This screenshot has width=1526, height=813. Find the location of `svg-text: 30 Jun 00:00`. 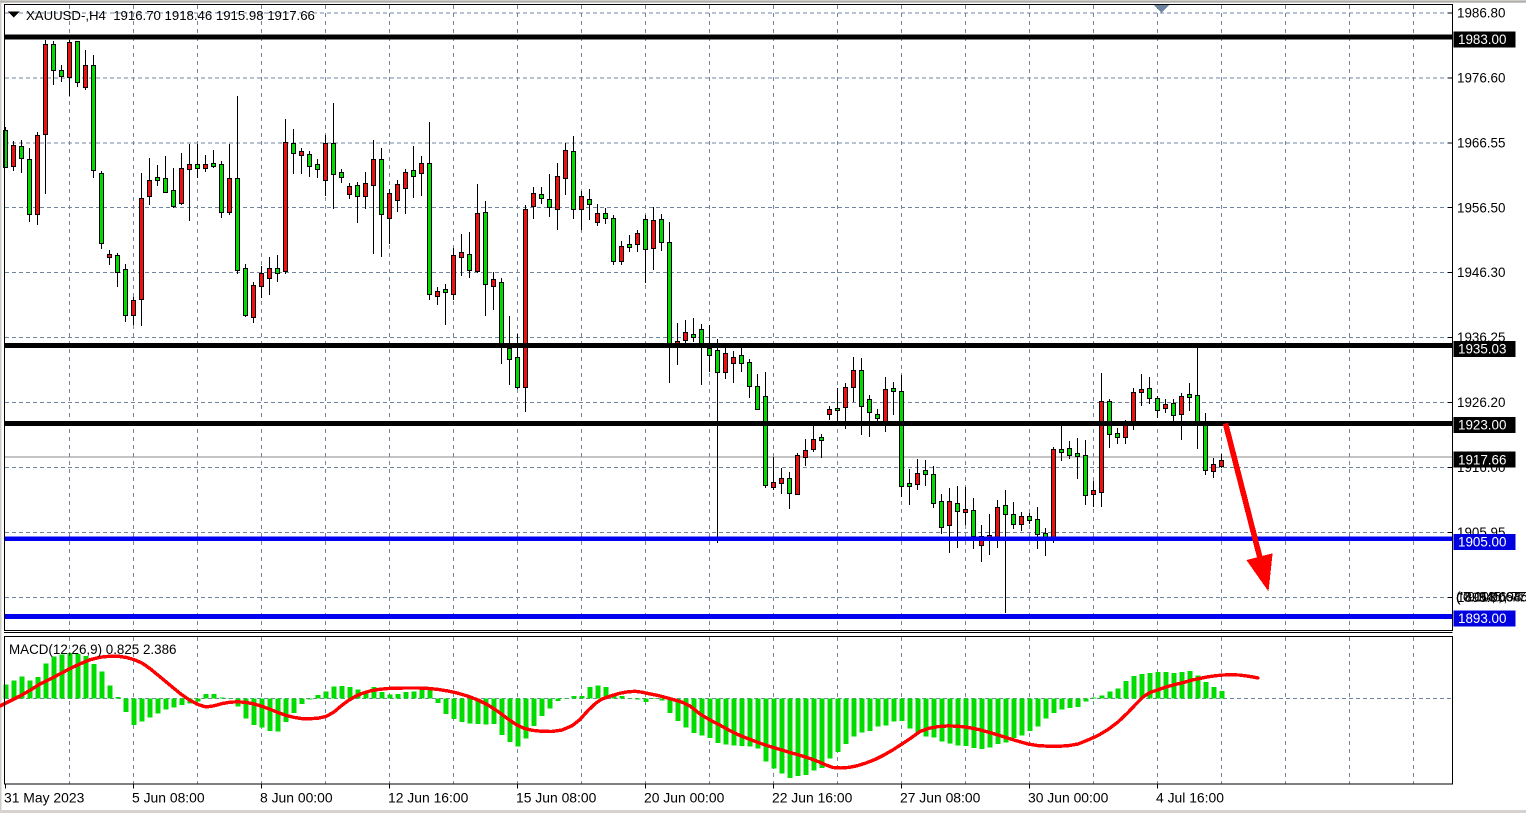

svg-text: 30 Jun 00:00 is located at coordinates (1068, 798).